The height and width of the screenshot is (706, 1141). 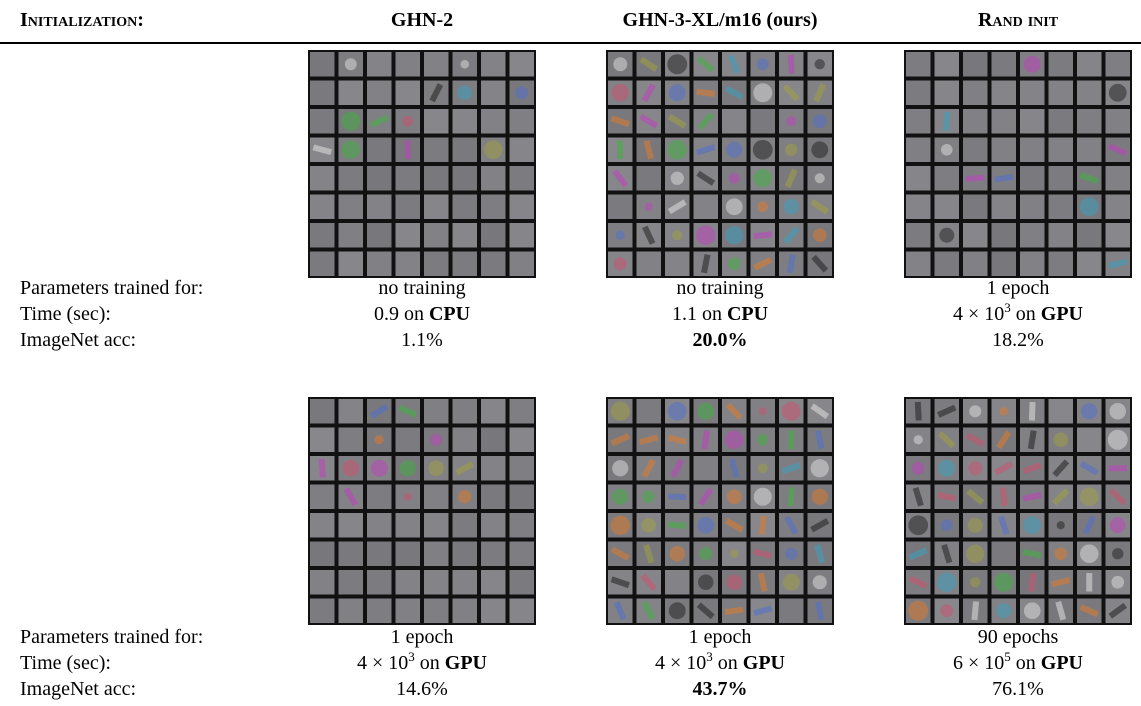 I want to click on header-rule, so click(x=570, y=43).